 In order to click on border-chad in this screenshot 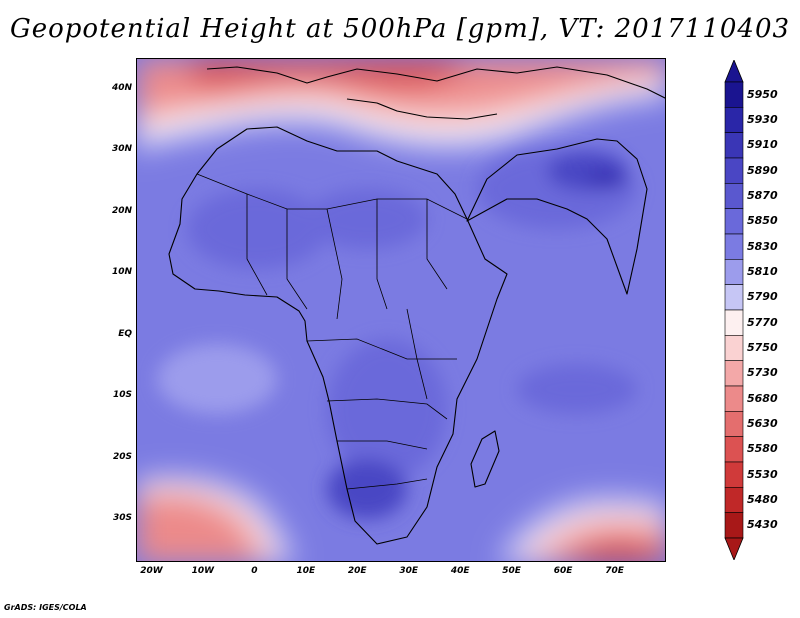, I will do `click(334, 264)`.